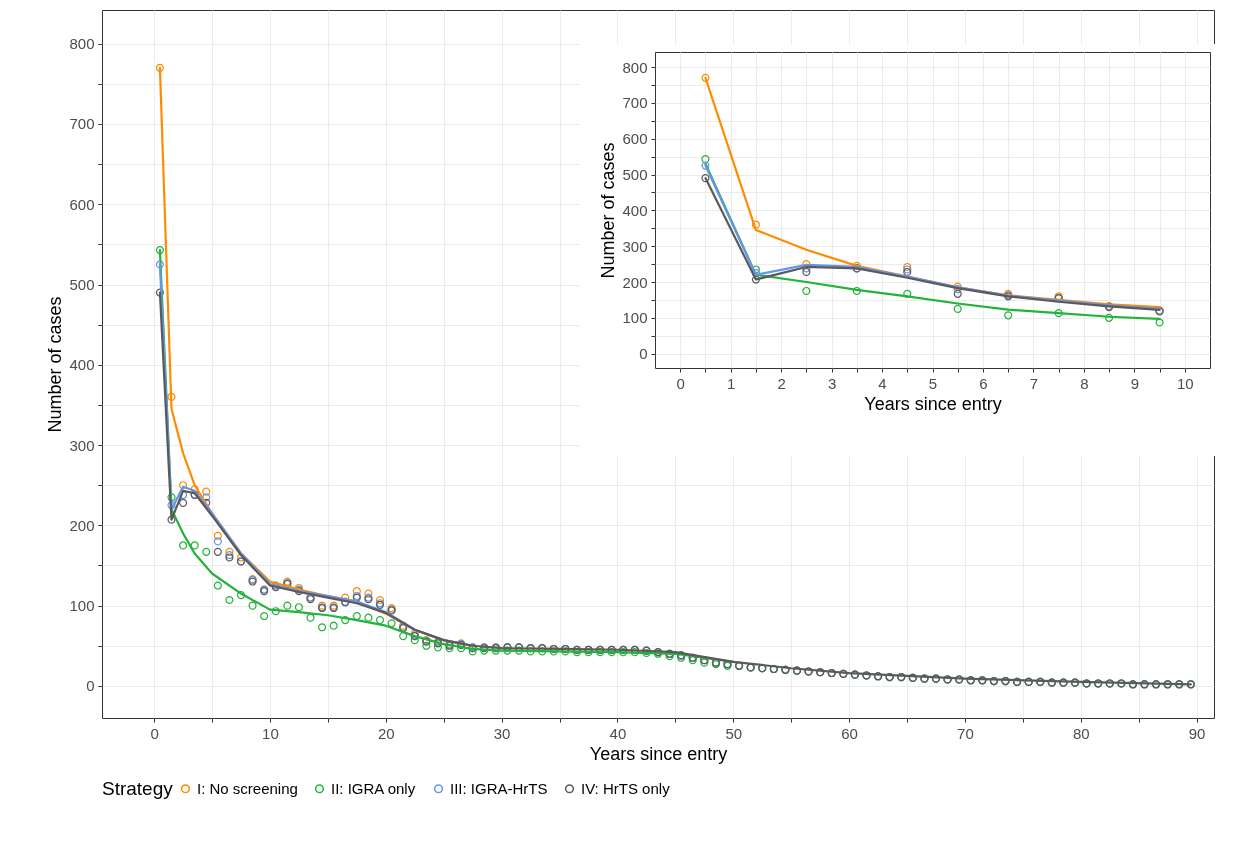  Describe the element at coordinates (386, 733) in the screenshot. I see `x-tick-label: 20` at that location.